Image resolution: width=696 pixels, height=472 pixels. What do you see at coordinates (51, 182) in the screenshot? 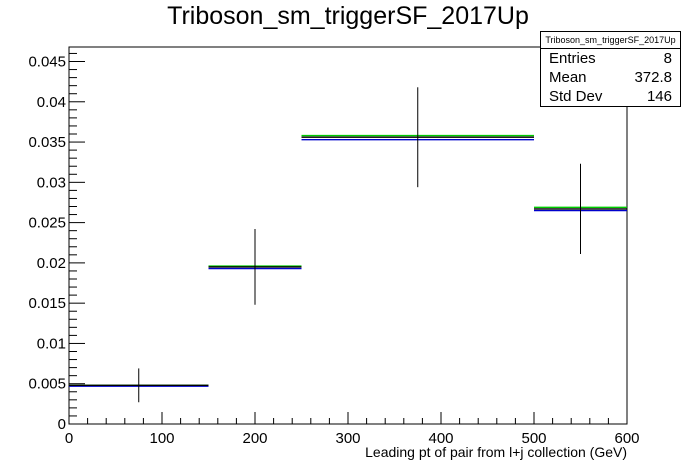
I see `y-tick-label: 0.03` at bounding box center [51, 182].